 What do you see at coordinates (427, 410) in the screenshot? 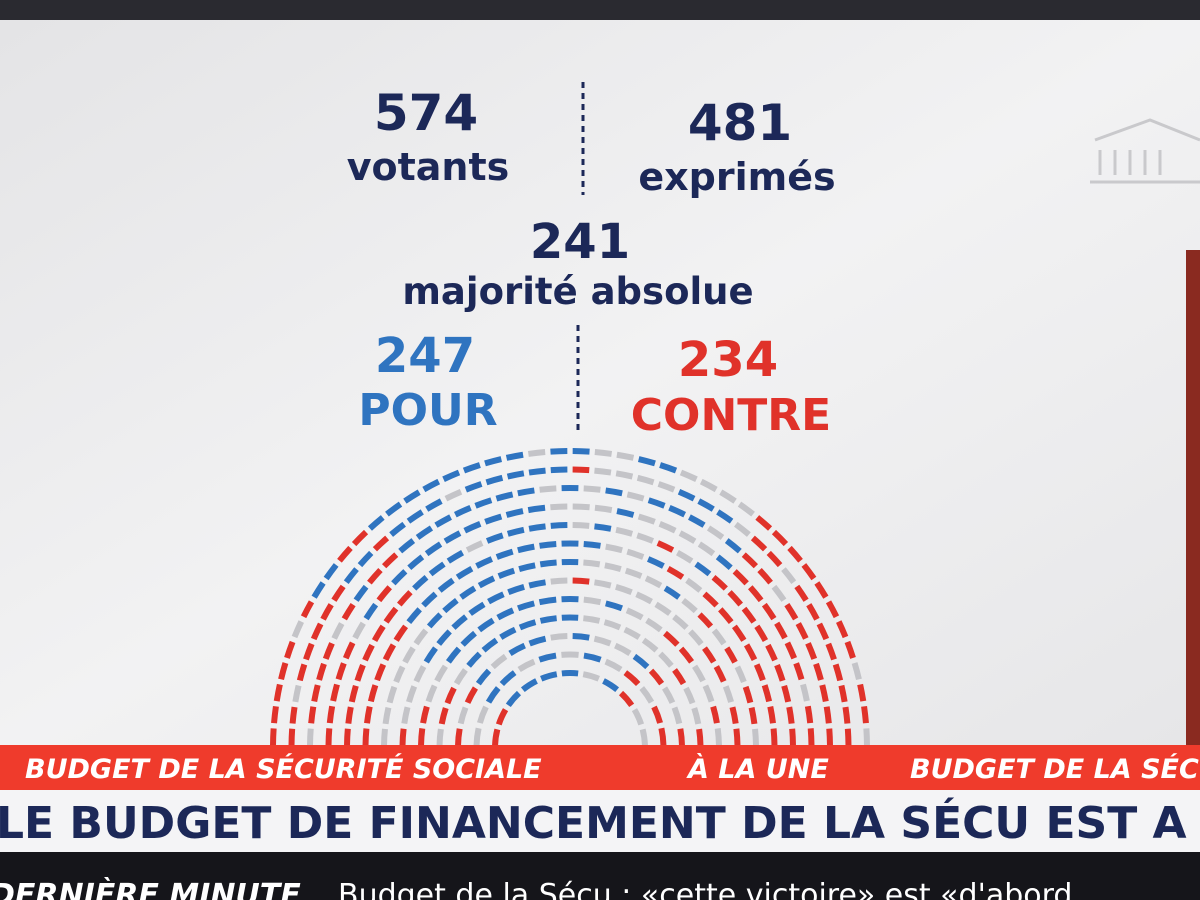
I see `pour-label: POUR` at bounding box center [427, 410].